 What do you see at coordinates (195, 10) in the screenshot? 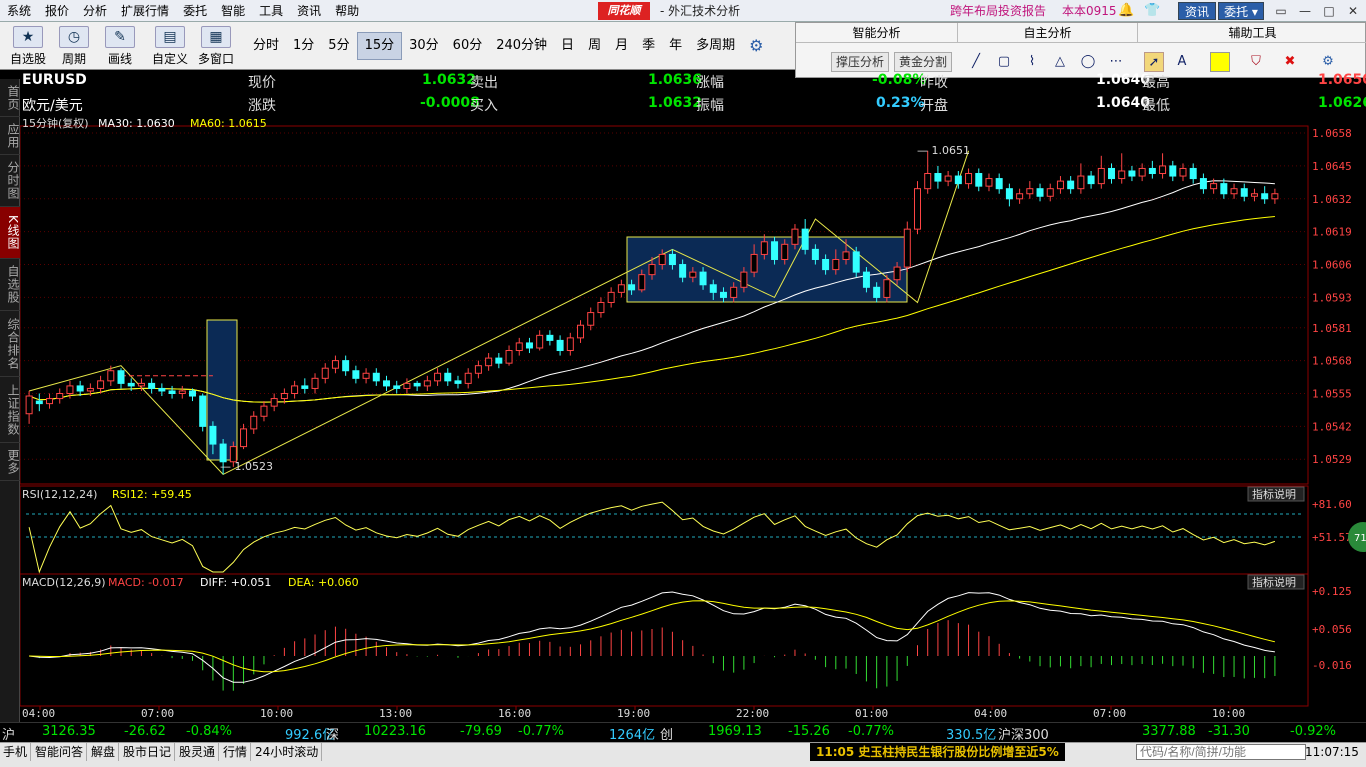
I see `menu-trade: 委托` at bounding box center [195, 10].